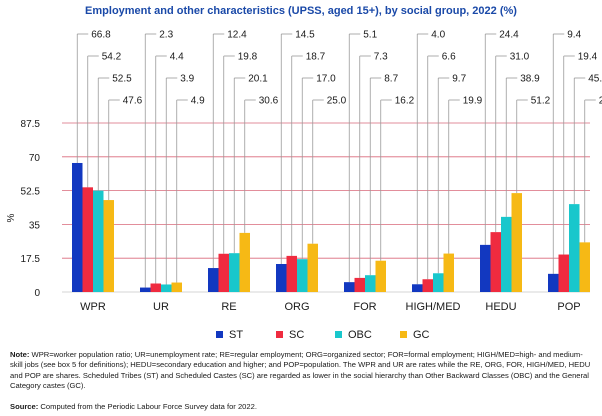  What do you see at coordinates (520, 57) in the screenshot?
I see `data-label: 31.0` at bounding box center [520, 57].